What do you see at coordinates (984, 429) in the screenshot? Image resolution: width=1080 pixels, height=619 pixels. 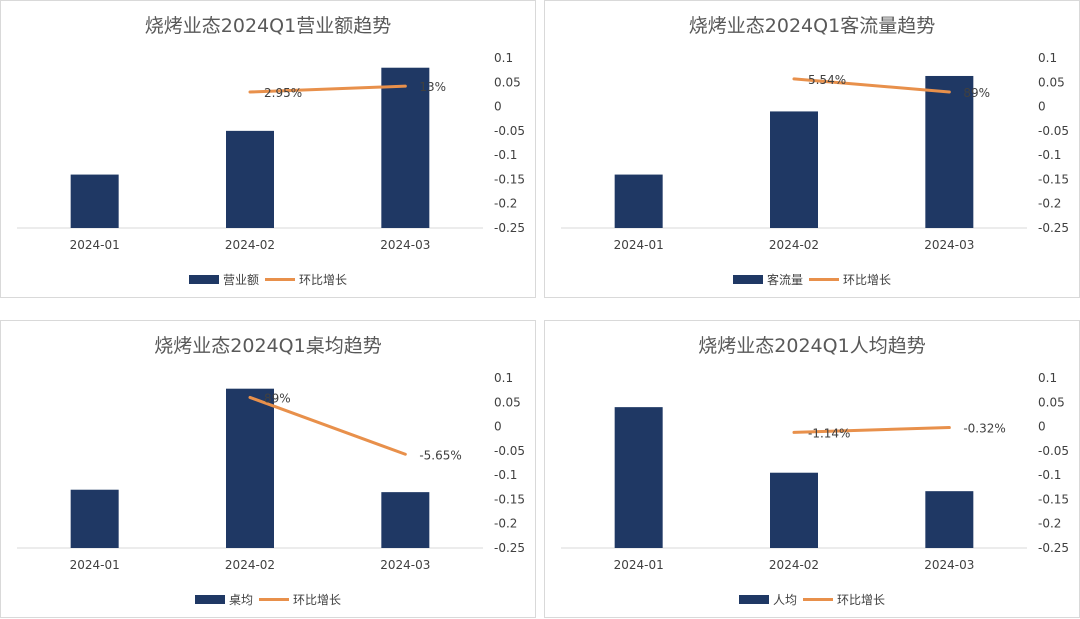 I see `data-label: -0.32%` at bounding box center [984, 429].